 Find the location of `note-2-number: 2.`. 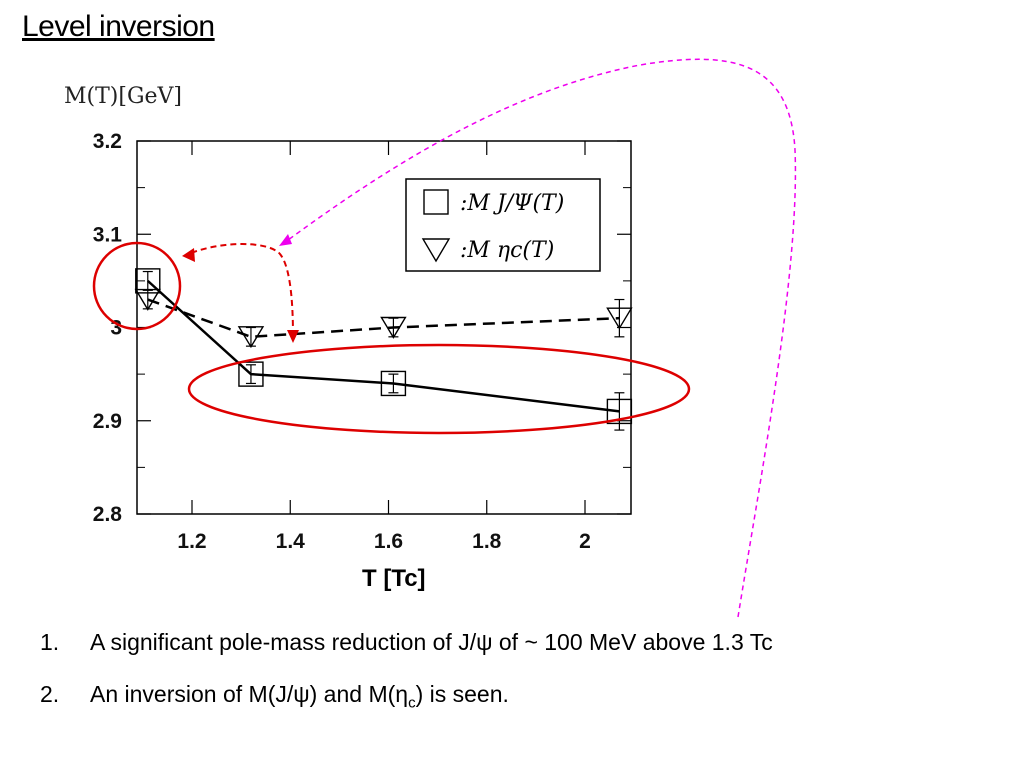

note-2-number: 2. is located at coordinates (50, 694).